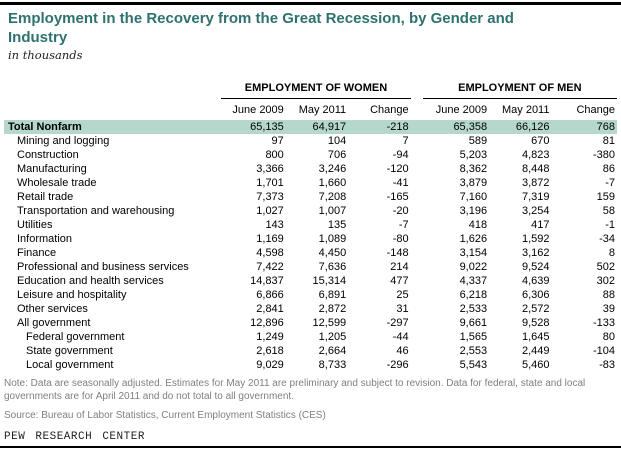 Image resolution: width=621 pixels, height=451 pixels. Describe the element at coordinates (397, 197) in the screenshot. I see `cell-value: -165` at that location.